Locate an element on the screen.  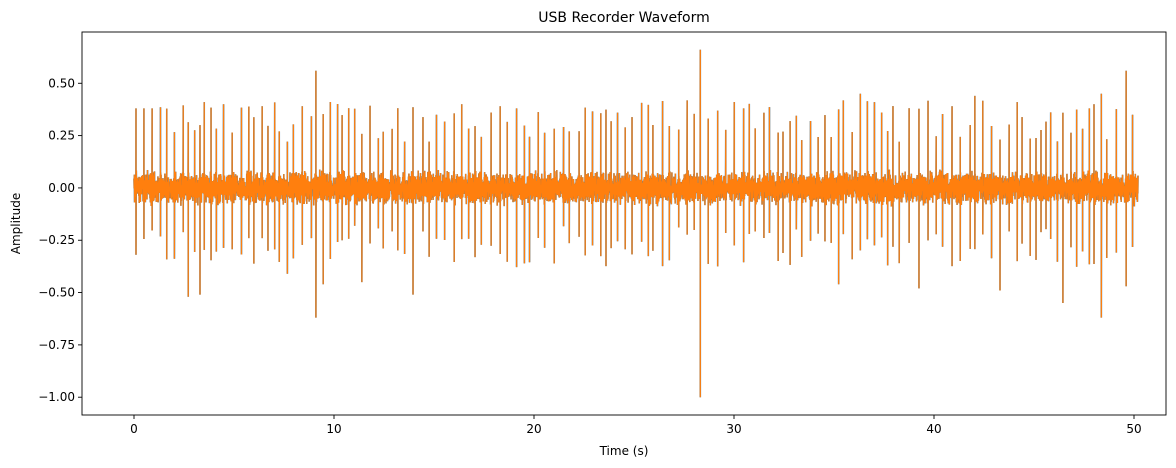
x-tick-label: 10 is located at coordinates (333, 429).